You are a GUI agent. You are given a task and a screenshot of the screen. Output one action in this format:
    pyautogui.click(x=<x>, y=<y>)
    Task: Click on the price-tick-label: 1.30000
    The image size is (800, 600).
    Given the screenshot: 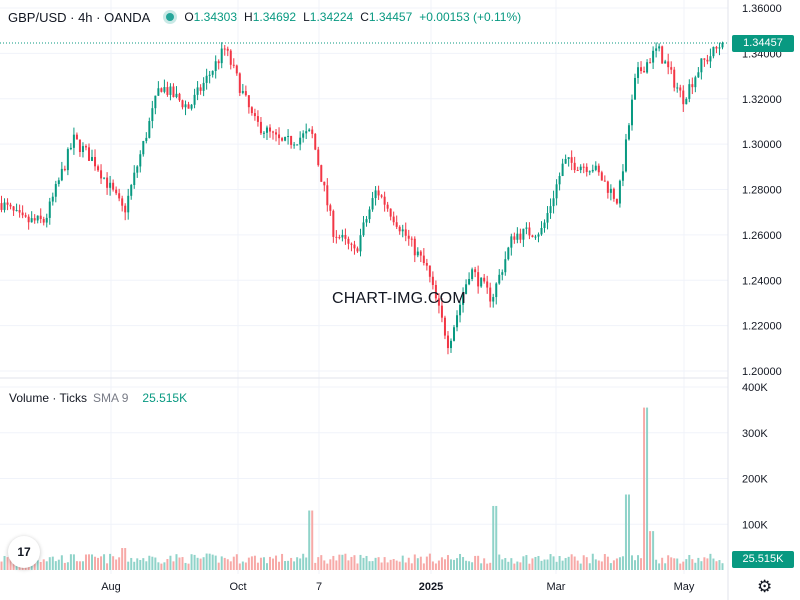 What is the action you would take?
    pyautogui.click(x=762, y=145)
    